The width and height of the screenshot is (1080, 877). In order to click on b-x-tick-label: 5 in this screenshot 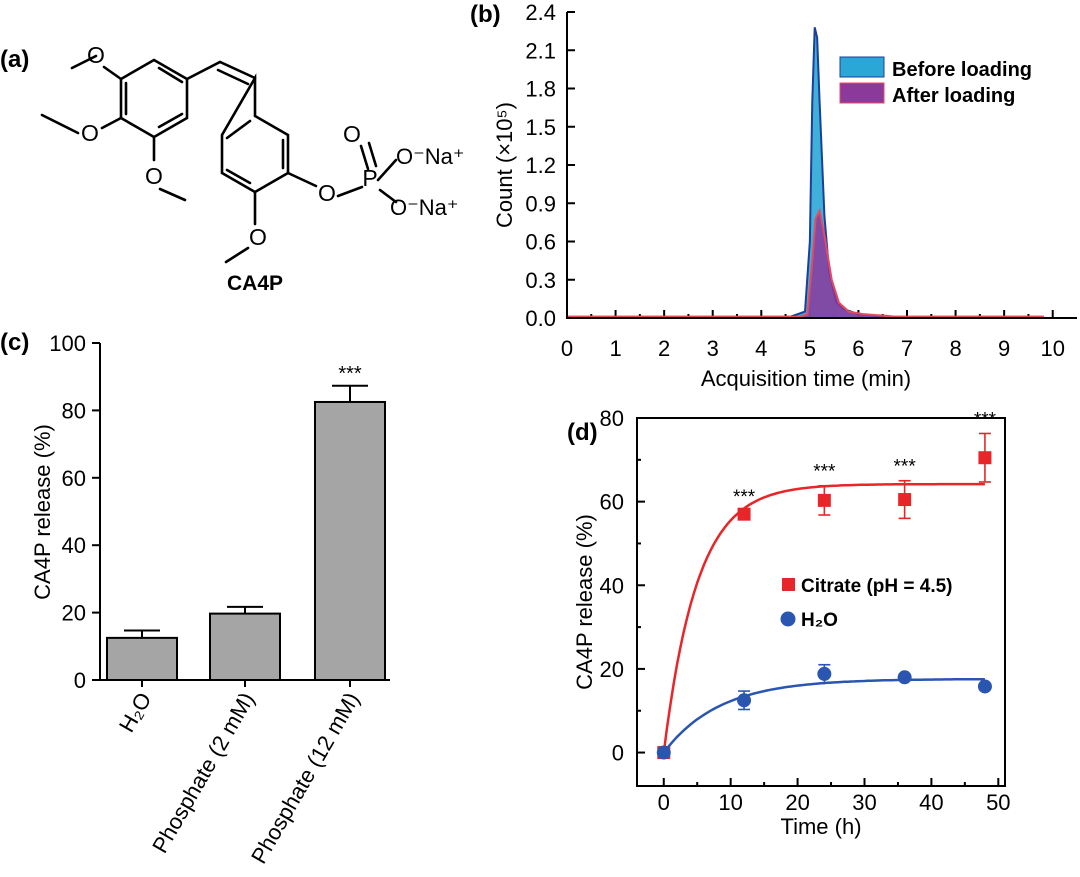, I will do `click(810, 348)`.